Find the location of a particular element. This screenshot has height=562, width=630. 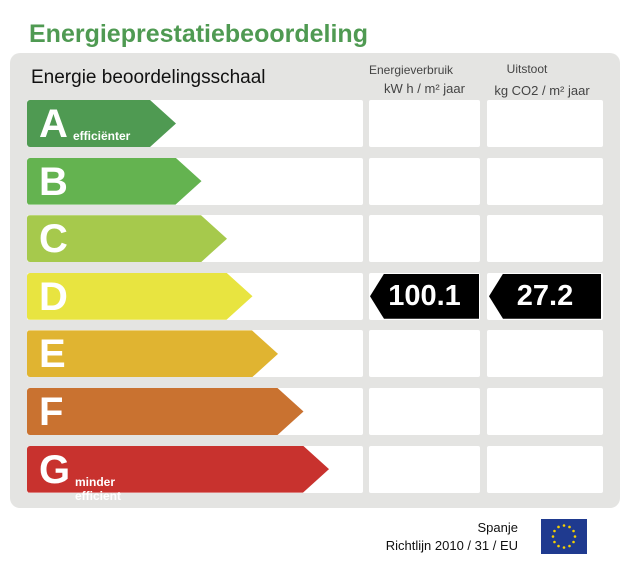

scale-label: Energie beoordelingsschaal is located at coordinates (148, 77).